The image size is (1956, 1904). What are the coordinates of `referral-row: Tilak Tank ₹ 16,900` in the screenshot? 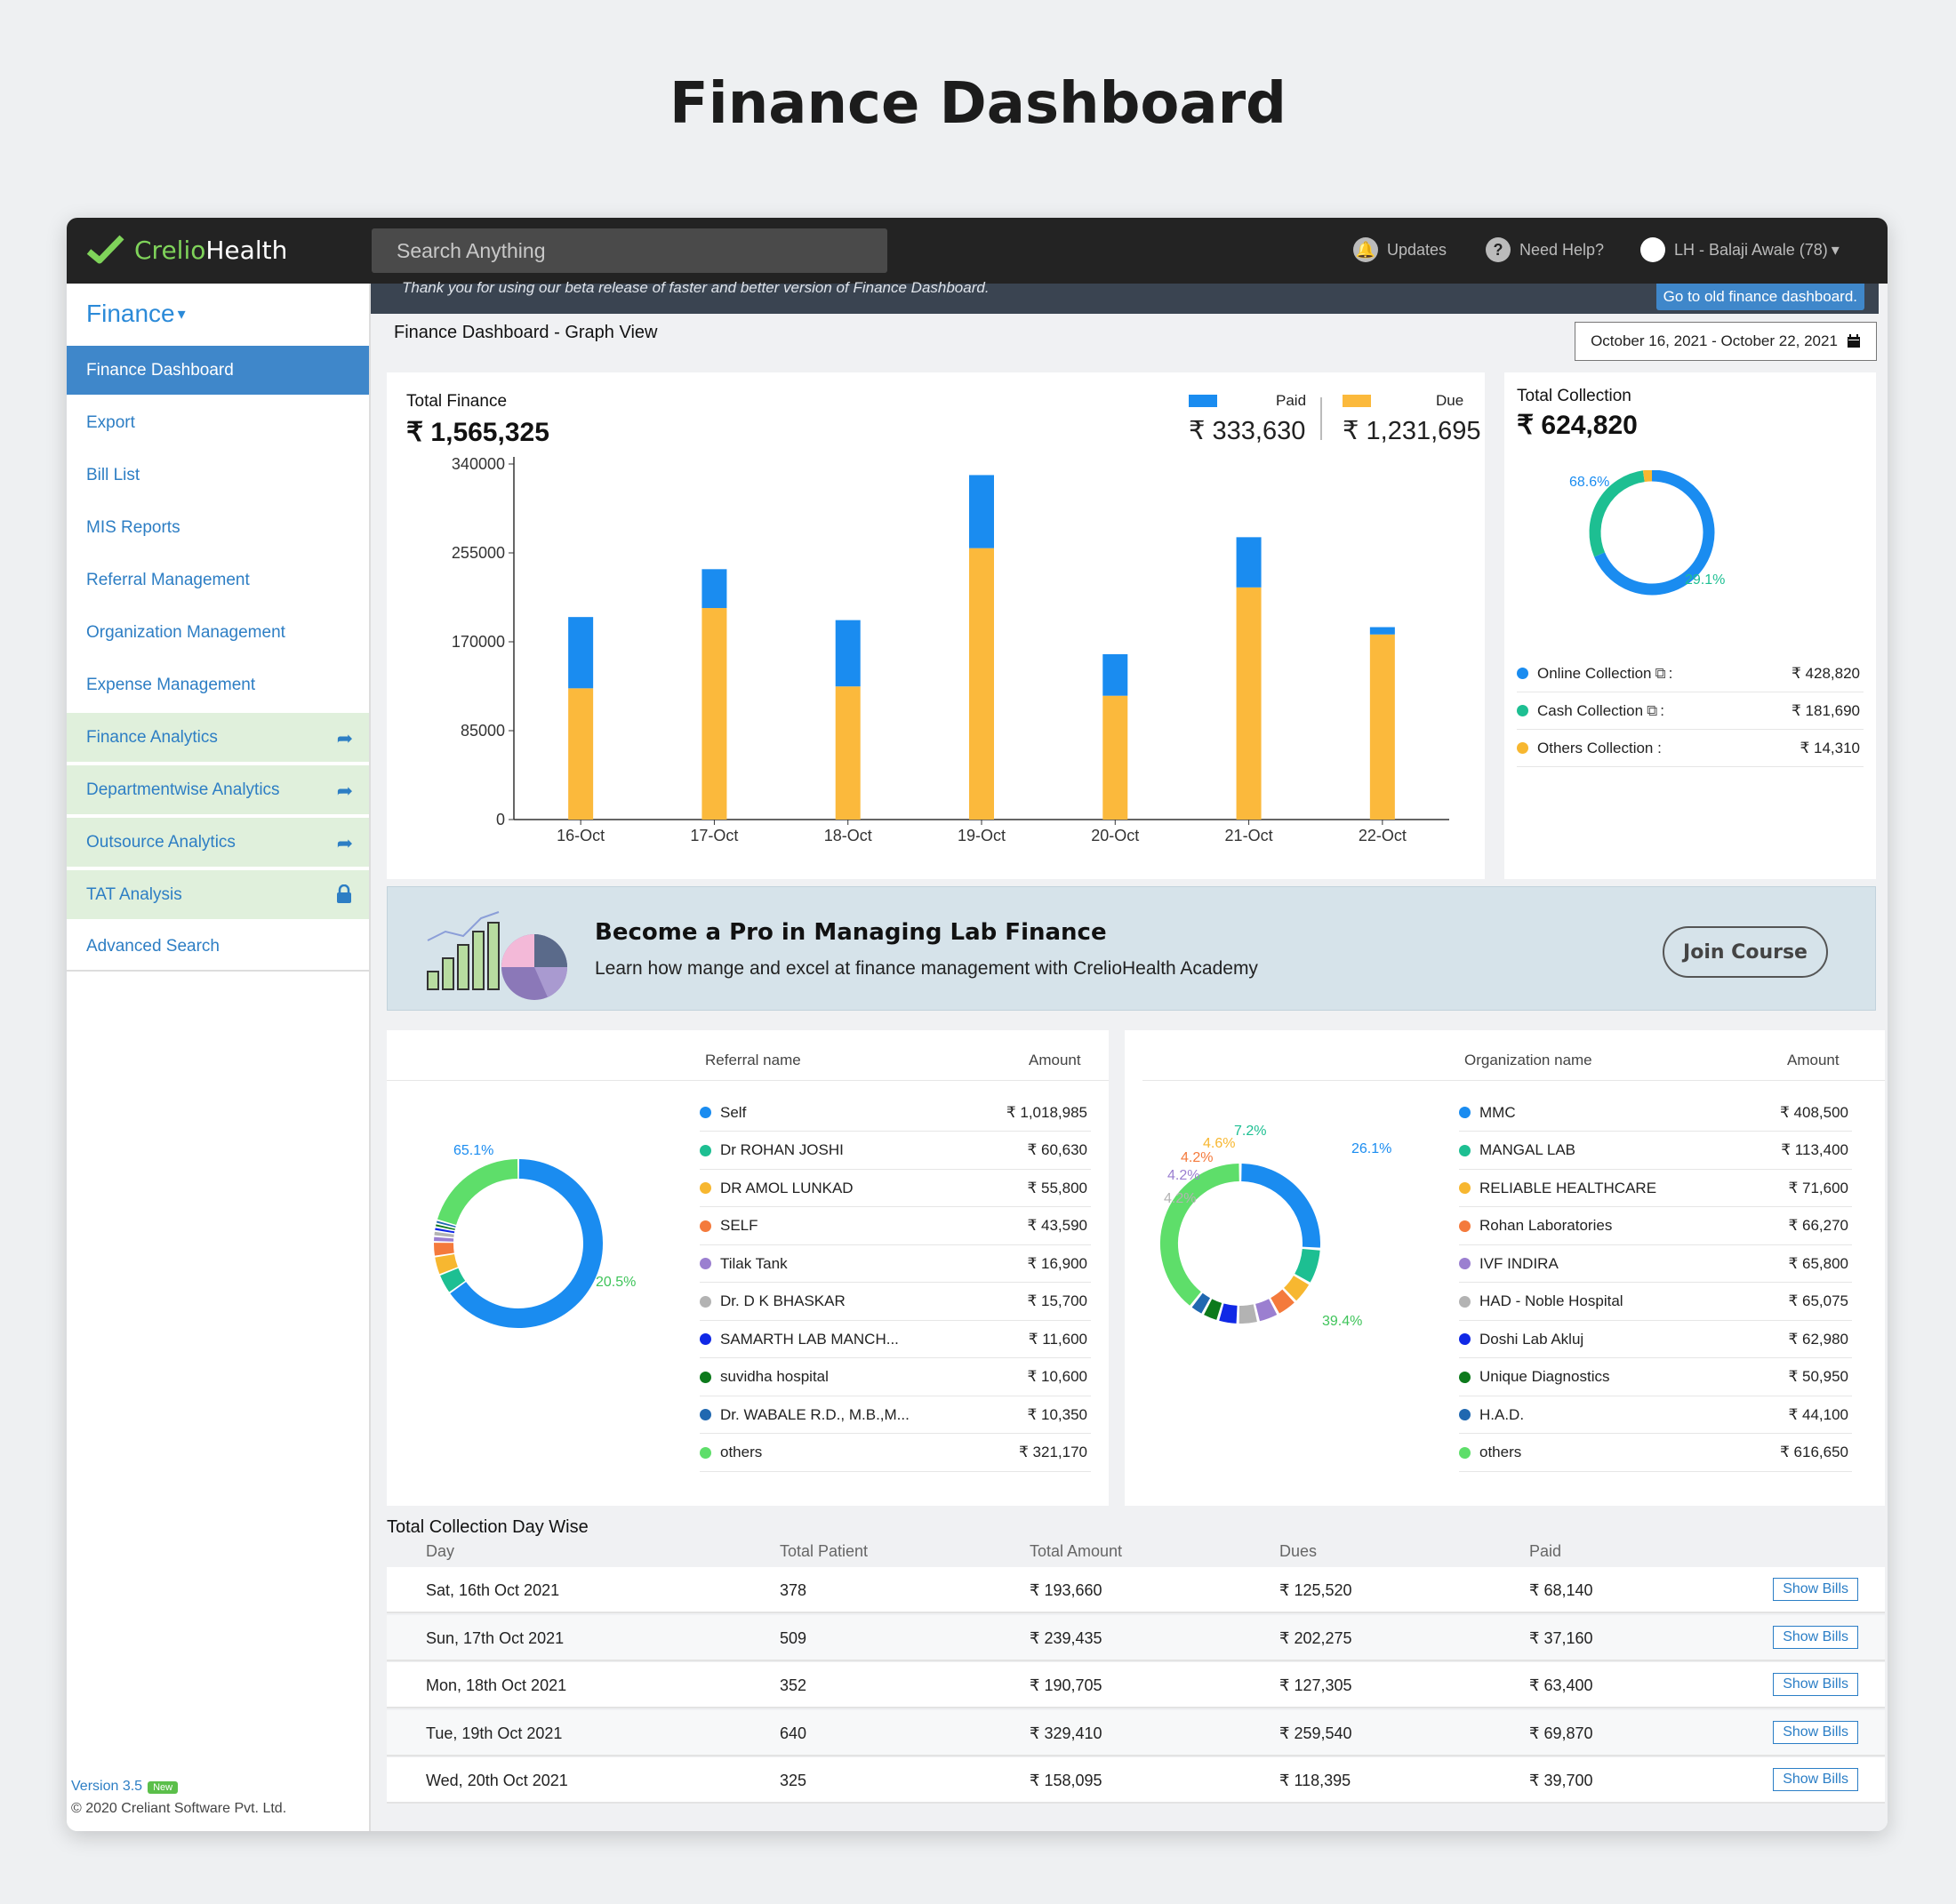 It's located at (895, 1264).